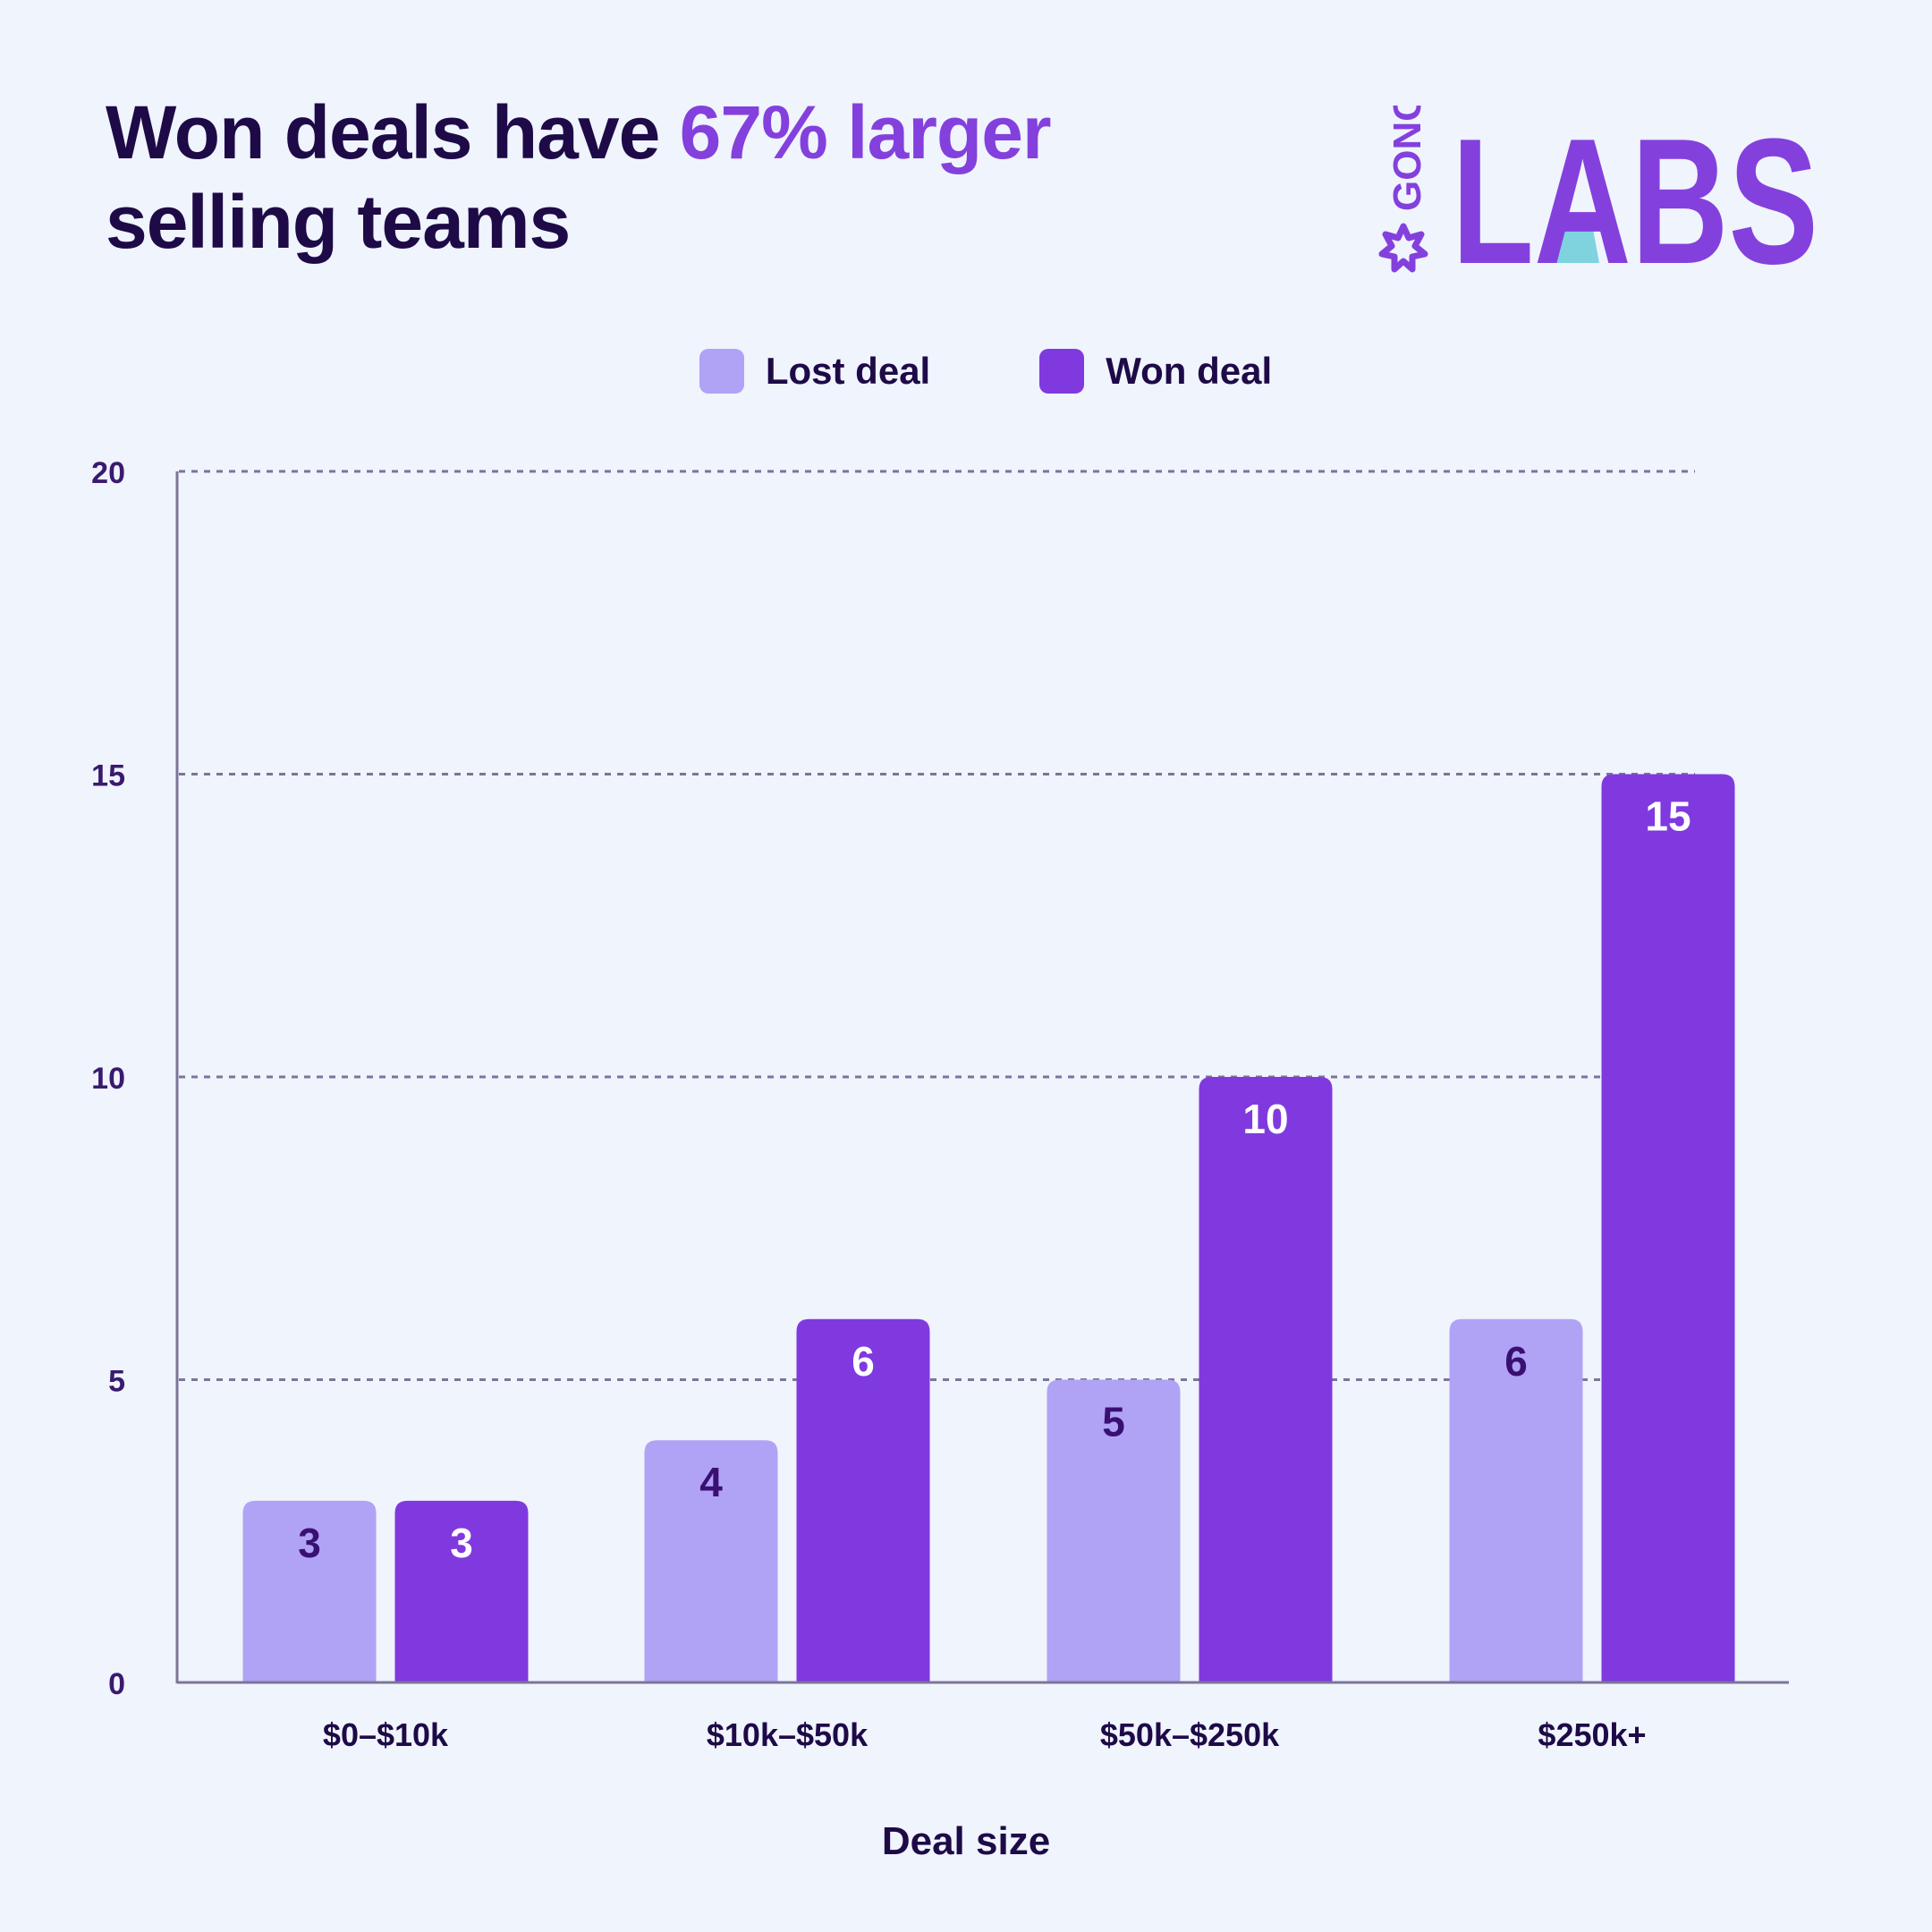 This screenshot has height=1932, width=1932. Describe the element at coordinates (1189, 371) in the screenshot. I see `legend-label: Won deal` at that location.